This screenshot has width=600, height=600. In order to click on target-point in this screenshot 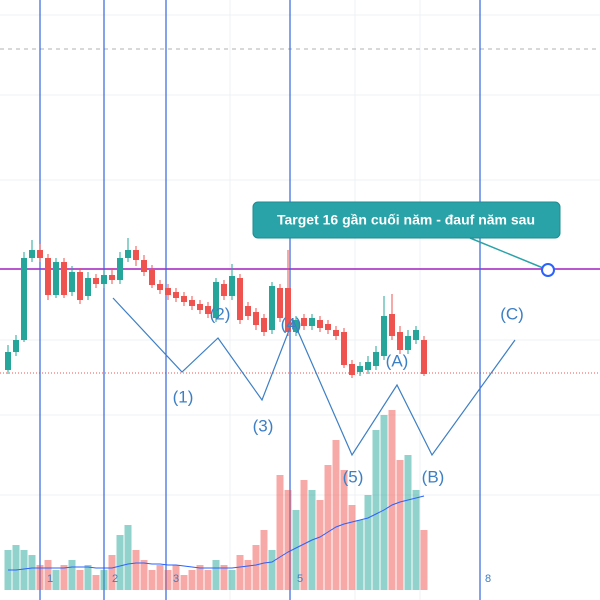, I will do `click(548, 270)`.